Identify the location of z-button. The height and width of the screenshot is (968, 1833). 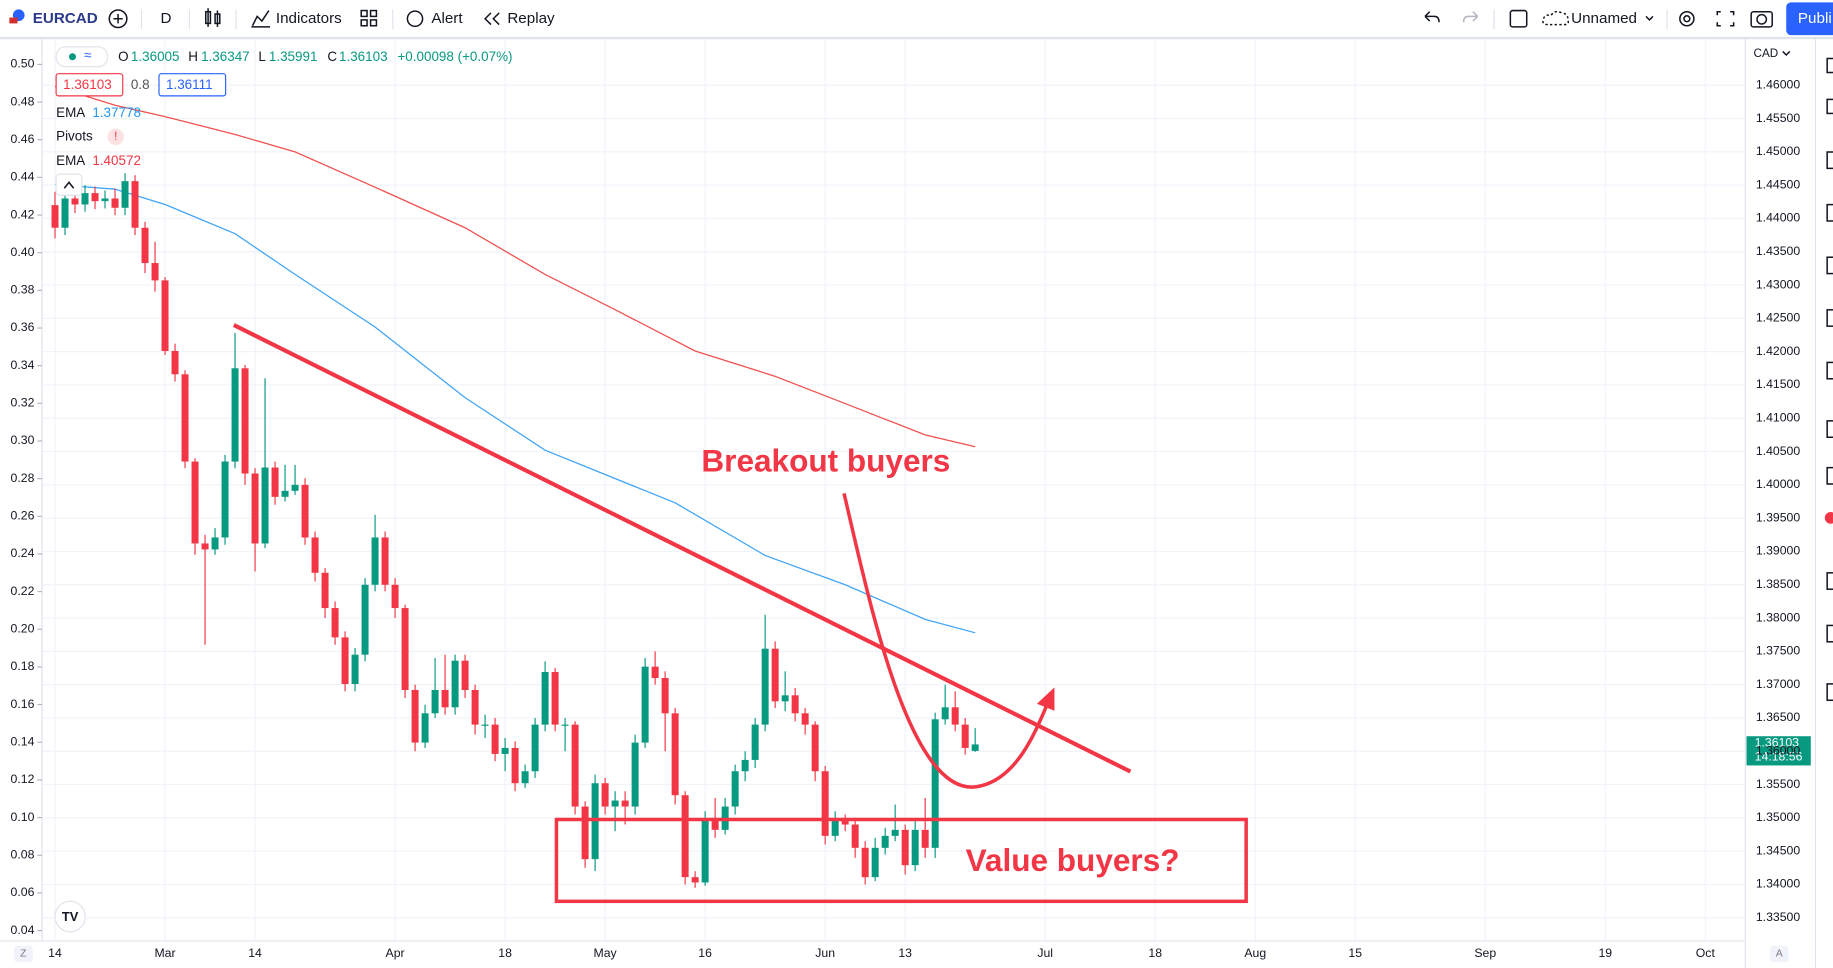
(23, 954).